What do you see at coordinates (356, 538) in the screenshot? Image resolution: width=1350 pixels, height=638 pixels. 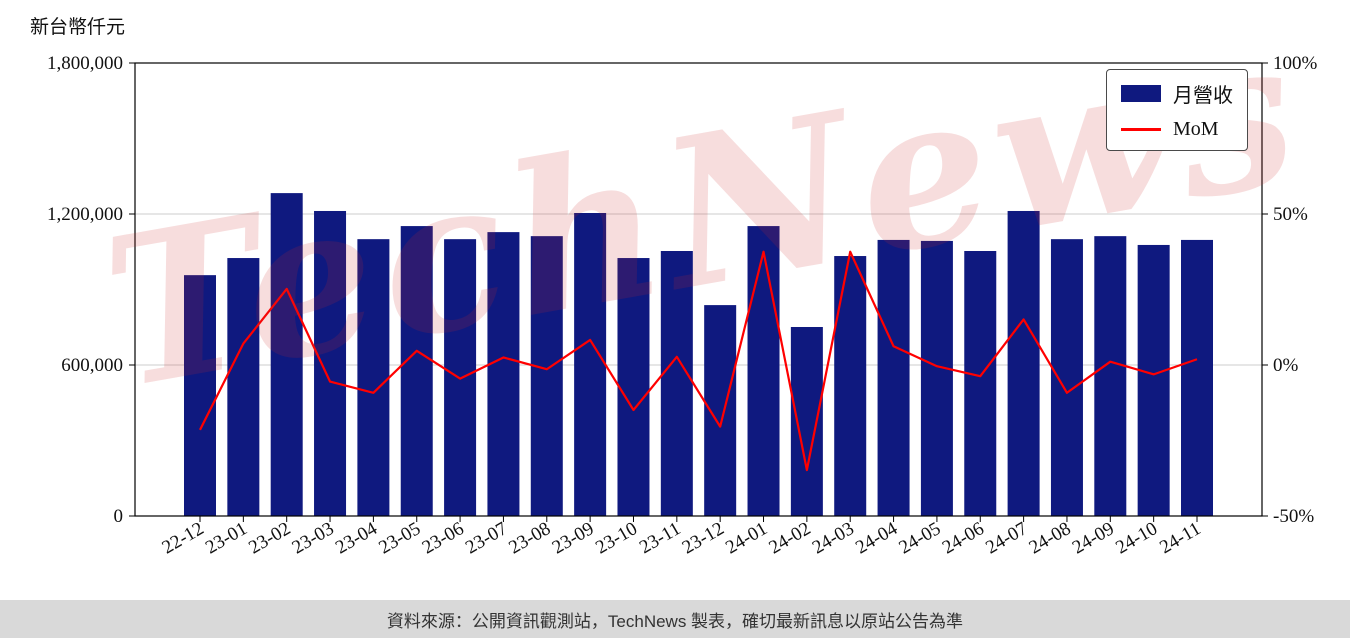 I see `x-tick-label-23-04: 23-04` at bounding box center [356, 538].